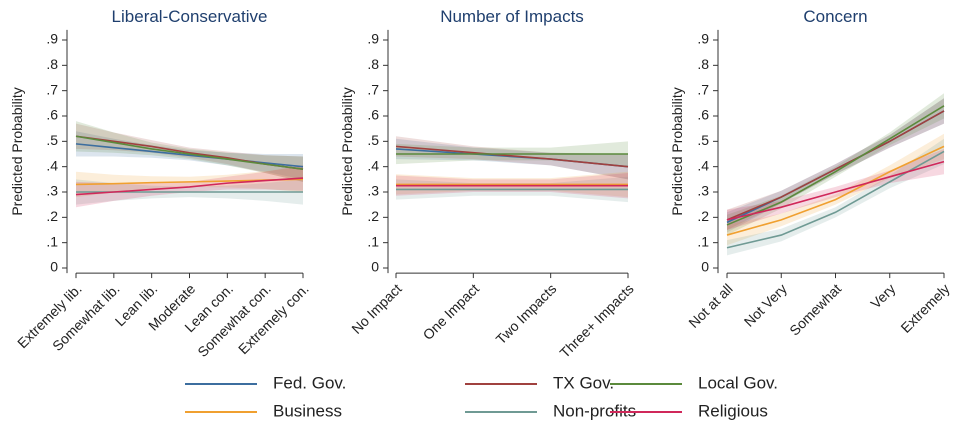 The image size is (965, 426). I want to click on legend-label: Non-profits, so click(594, 410).